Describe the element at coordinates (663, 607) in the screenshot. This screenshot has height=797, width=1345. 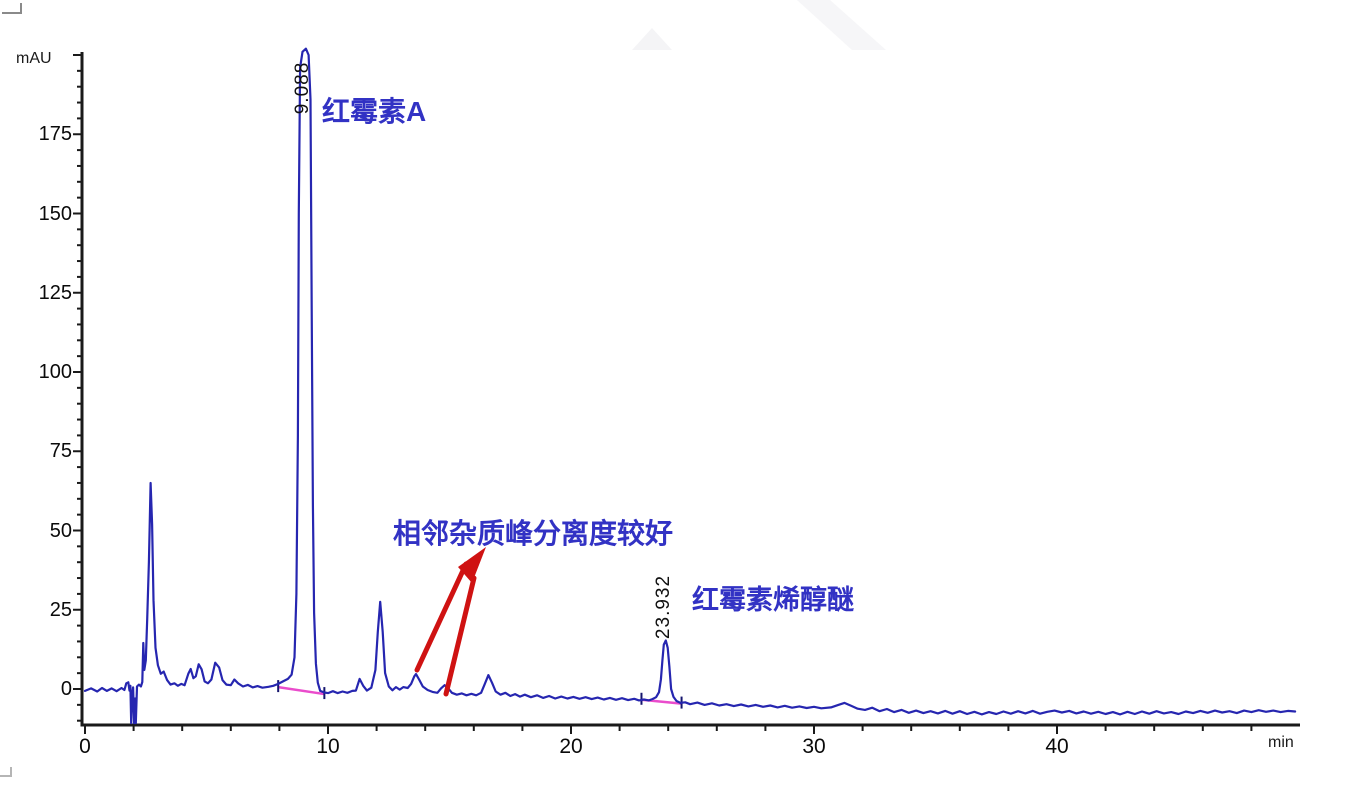
I see `peak-retention-label-enol-ether: 23.932` at that location.